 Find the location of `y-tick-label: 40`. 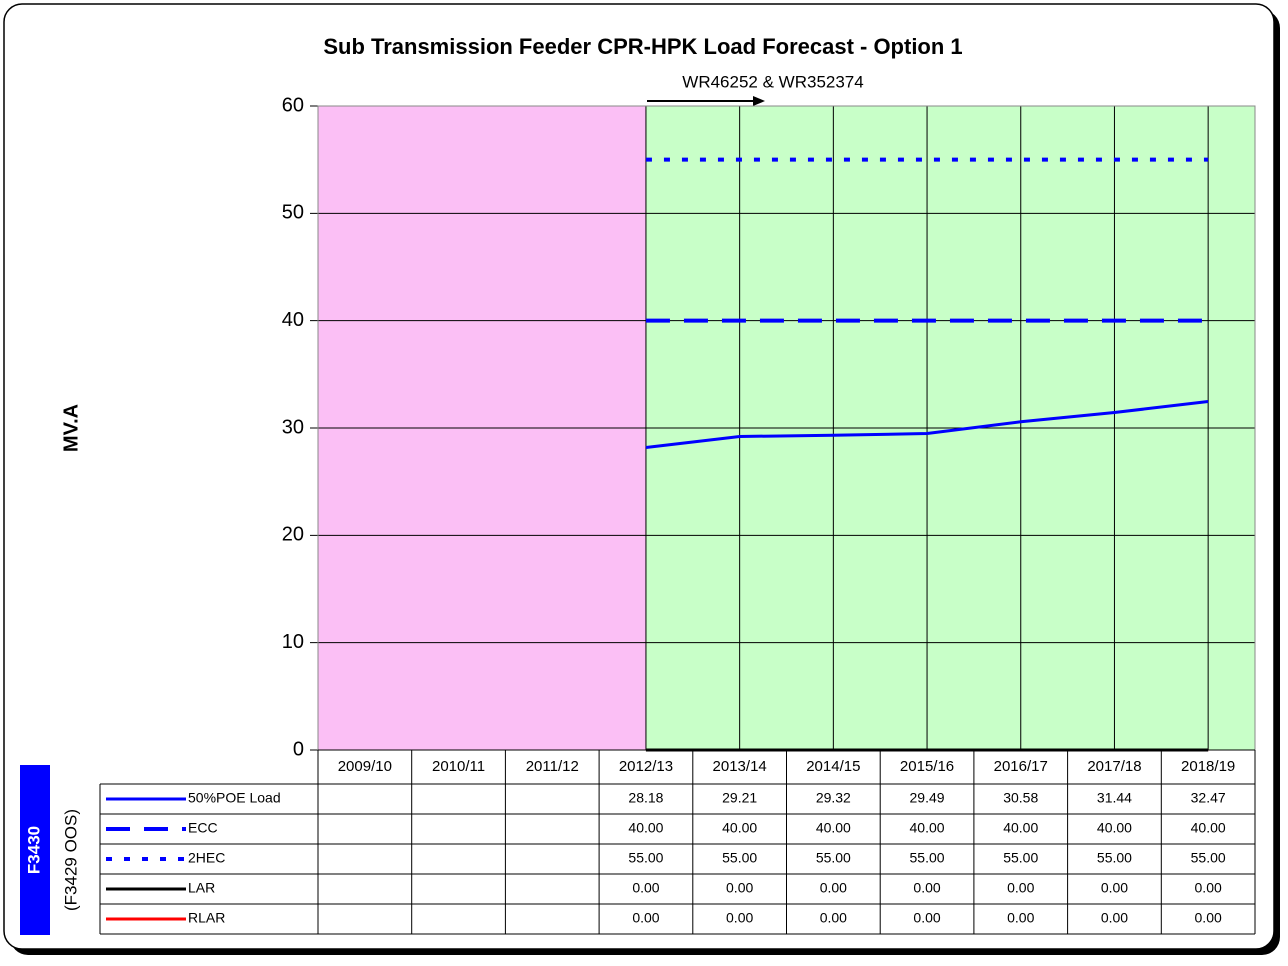

y-tick-label: 40 is located at coordinates (293, 320).